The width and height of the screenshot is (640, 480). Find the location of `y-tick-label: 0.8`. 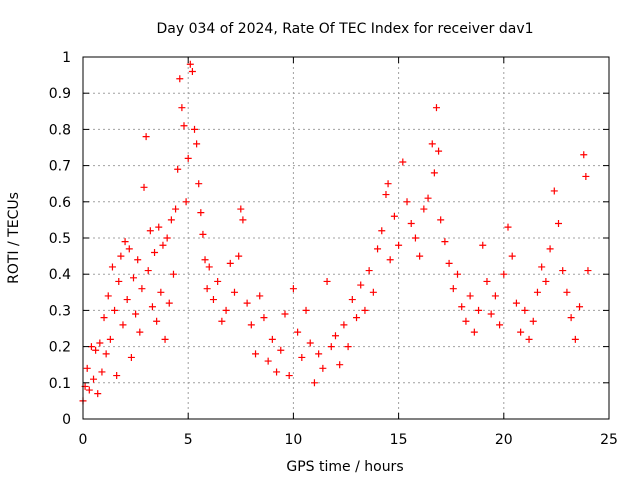

y-tick-label: 0.8 is located at coordinates (60, 130).